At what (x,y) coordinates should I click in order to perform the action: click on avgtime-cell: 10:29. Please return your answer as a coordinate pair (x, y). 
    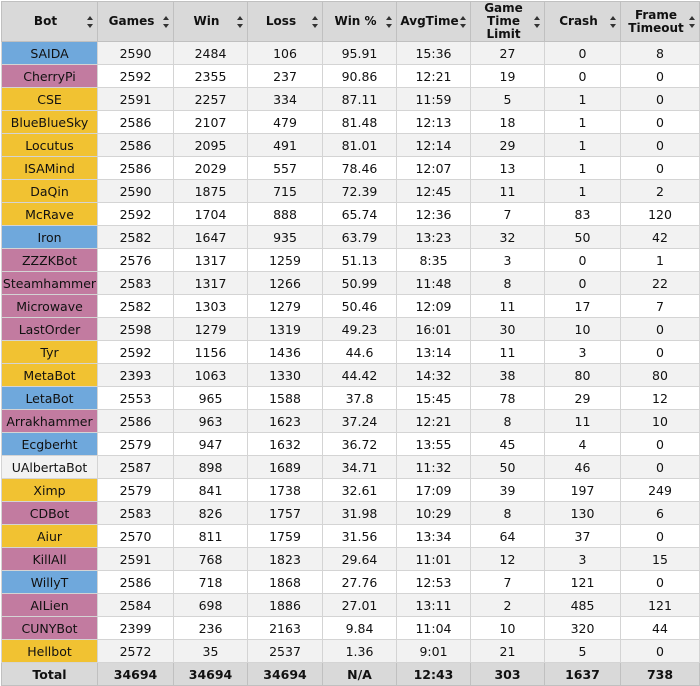
    Looking at the image, I should click on (433, 513).